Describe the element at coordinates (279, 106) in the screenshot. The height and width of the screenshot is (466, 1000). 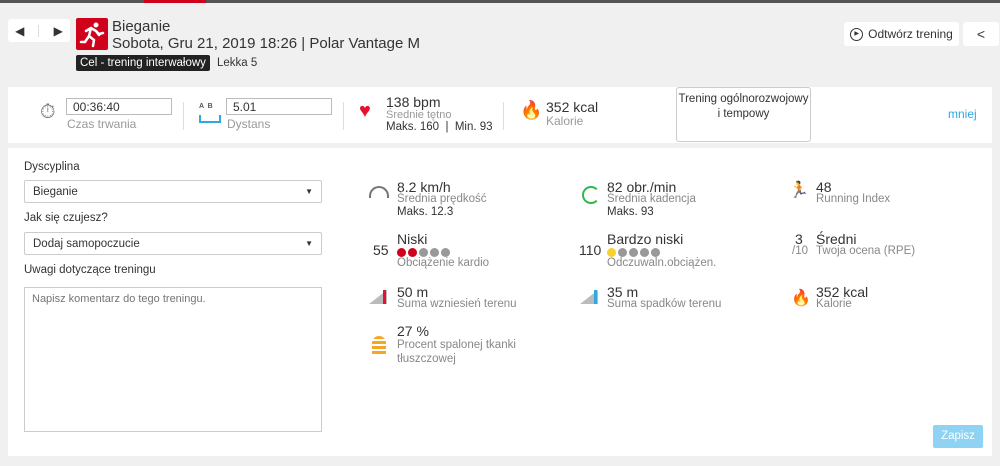
I see `distance-input: 5.01` at that location.